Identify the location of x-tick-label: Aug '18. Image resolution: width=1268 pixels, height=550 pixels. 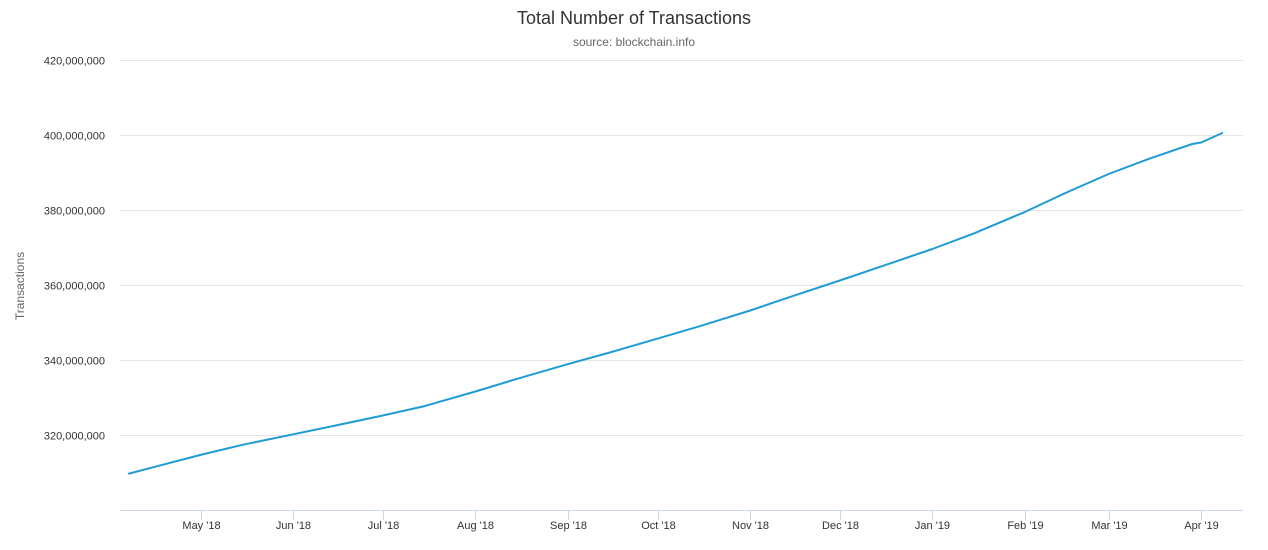
(475, 526).